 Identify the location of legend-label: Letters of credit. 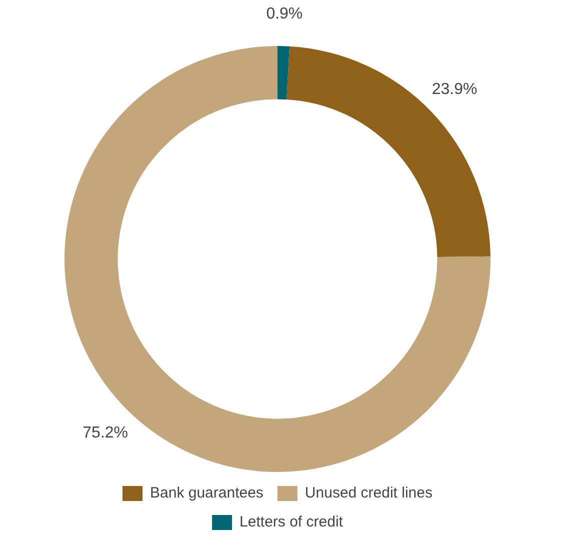
(292, 522).